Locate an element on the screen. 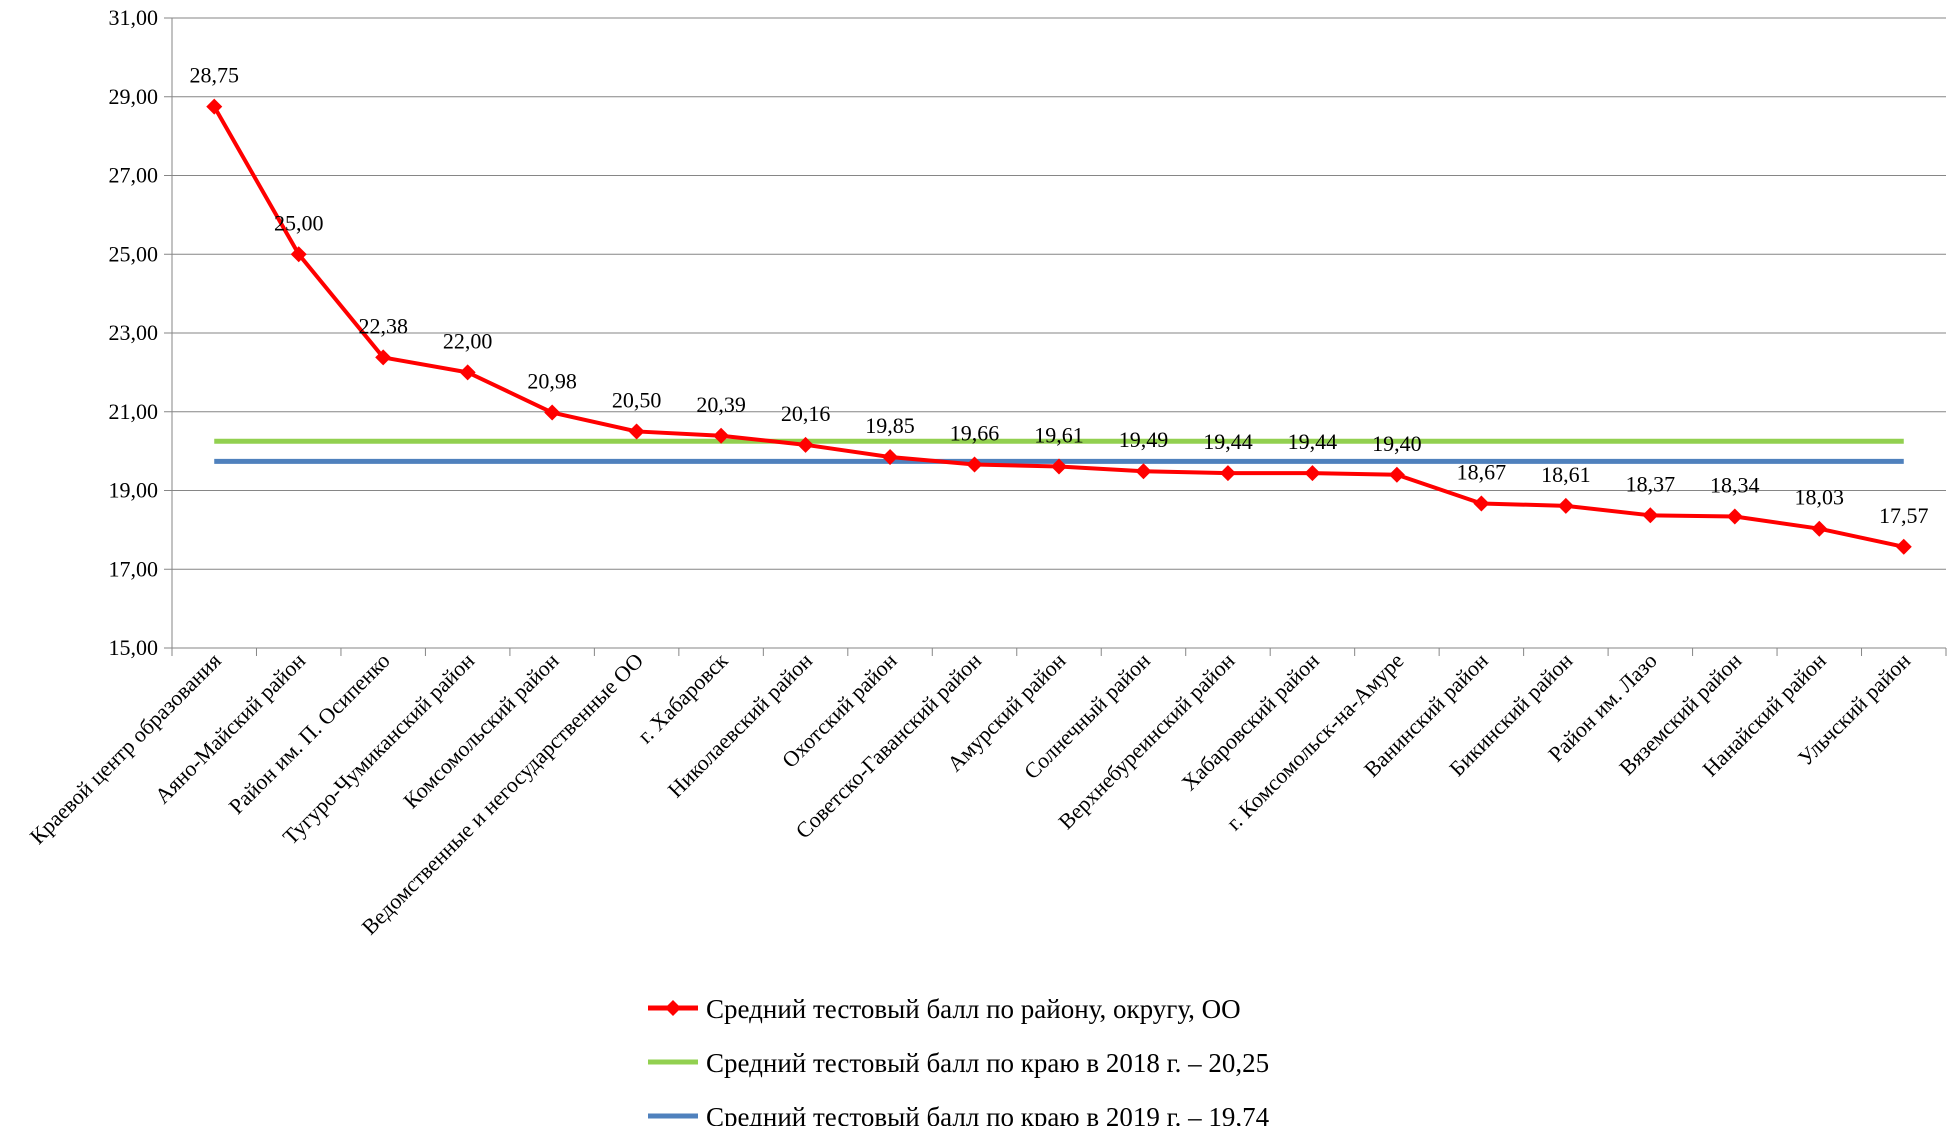 Image resolution: width=1953 pixels, height=1126 pixels. y-tick-label: 17,00 is located at coordinates (134, 568).